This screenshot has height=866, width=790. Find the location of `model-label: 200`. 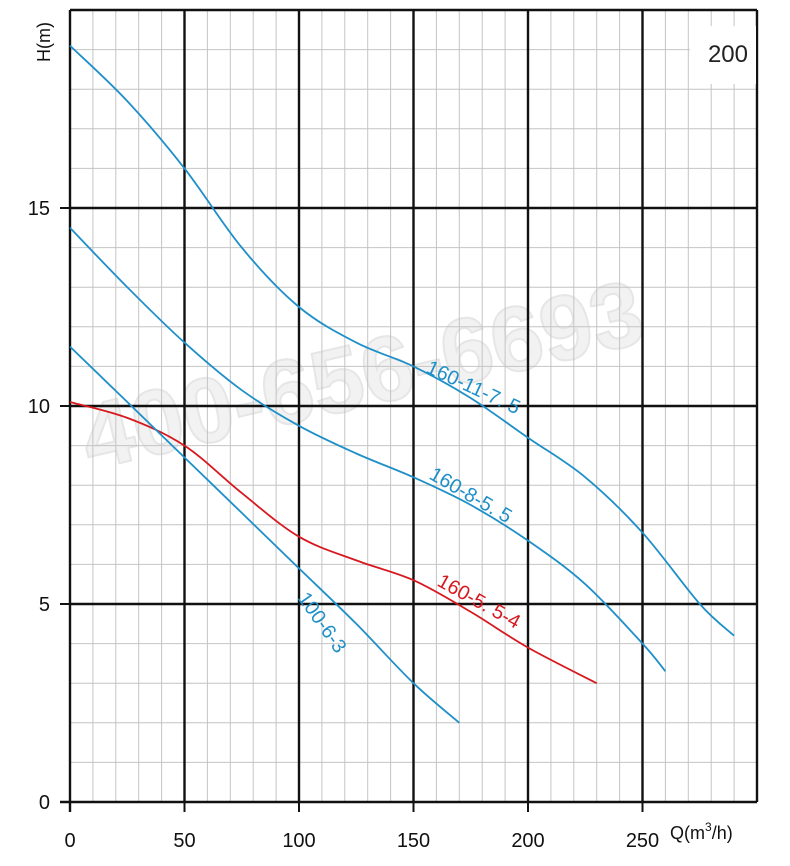

model-label: 200 is located at coordinates (728, 54).